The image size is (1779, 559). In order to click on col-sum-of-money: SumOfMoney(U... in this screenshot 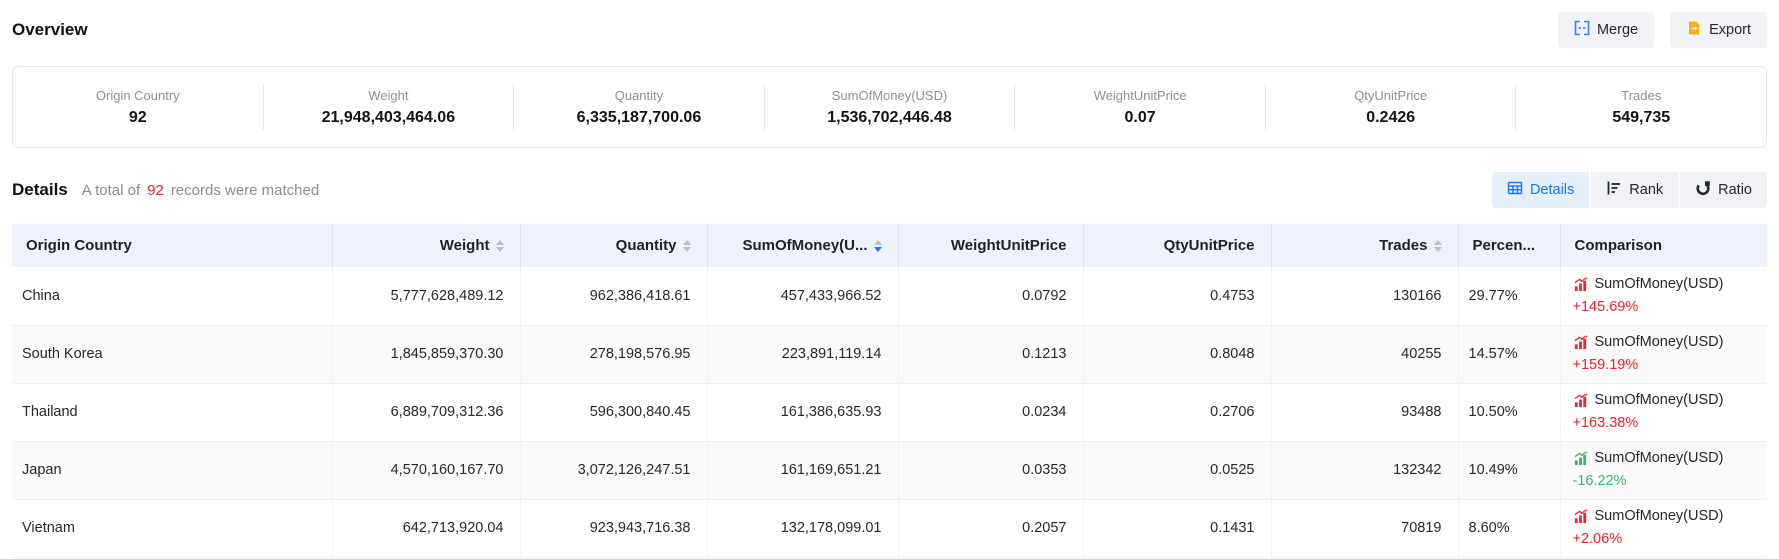, I will do `click(803, 245)`.